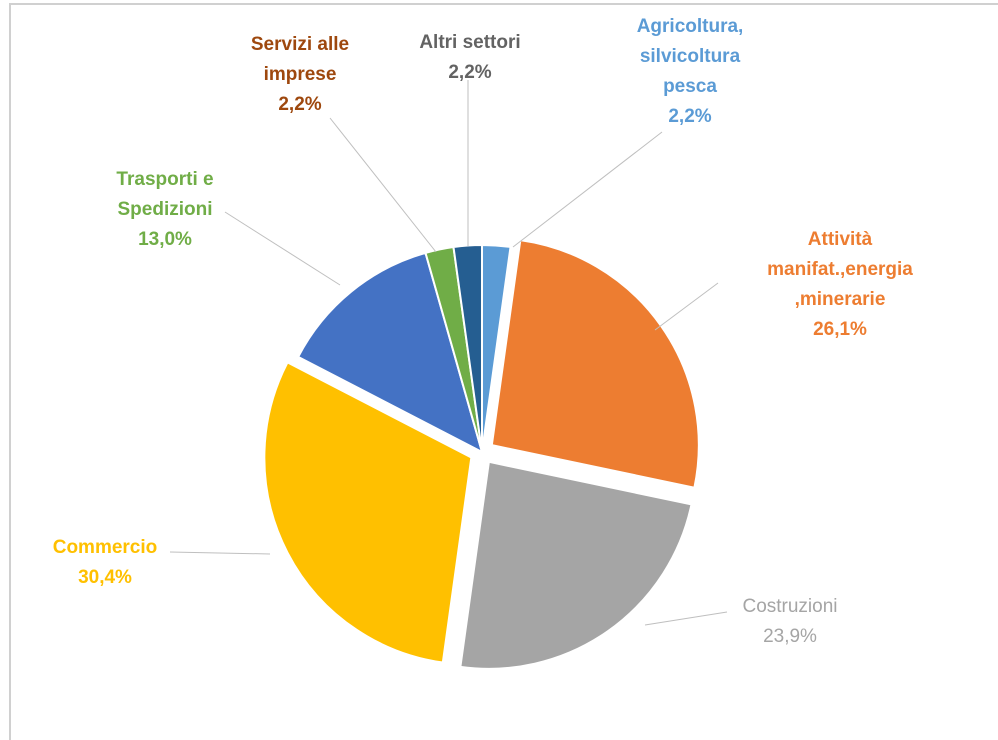 Image resolution: width=998 pixels, height=740 pixels. What do you see at coordinates (165, 239) in the screenshot?
I see `value-label: 13,0%` at bounding box center [165, 239].